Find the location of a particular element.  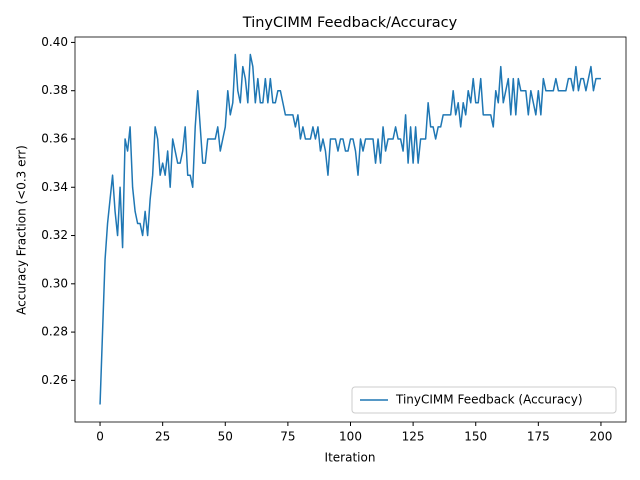

chart-title: TinyCIMM Feedback/Accuracy is located at coordinates (350, 23).